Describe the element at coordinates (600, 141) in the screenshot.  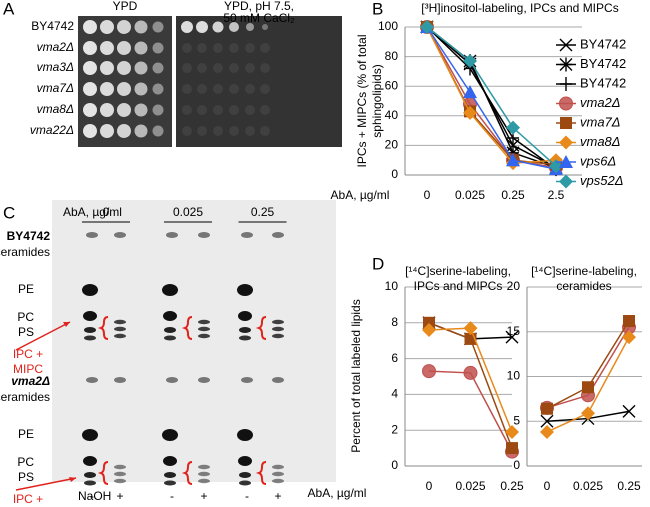
I see `legend-label: vma8Δ` at that location.